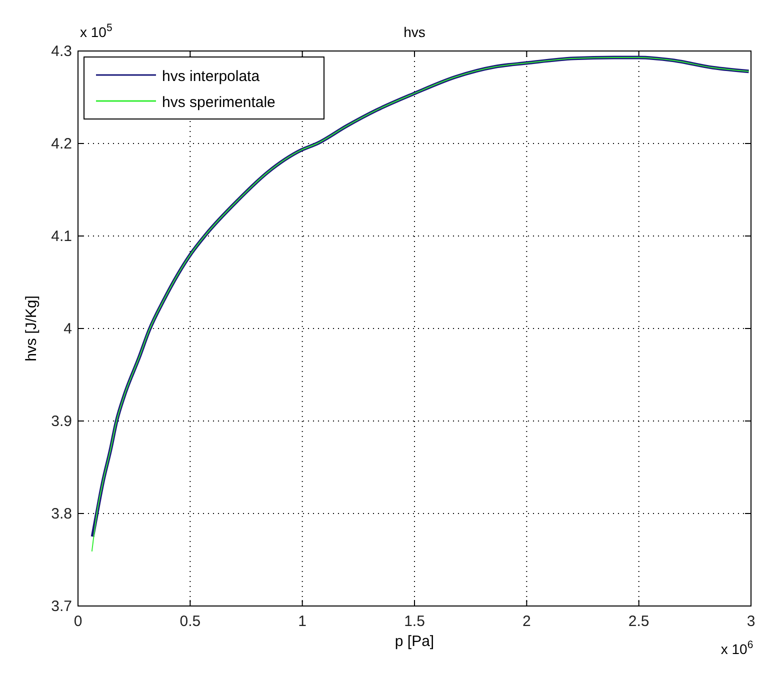  What do you see at coordinates (61, 514) in the screenshot?
I see `y-tick-label: 3.8` at bounding box center [61, 514].